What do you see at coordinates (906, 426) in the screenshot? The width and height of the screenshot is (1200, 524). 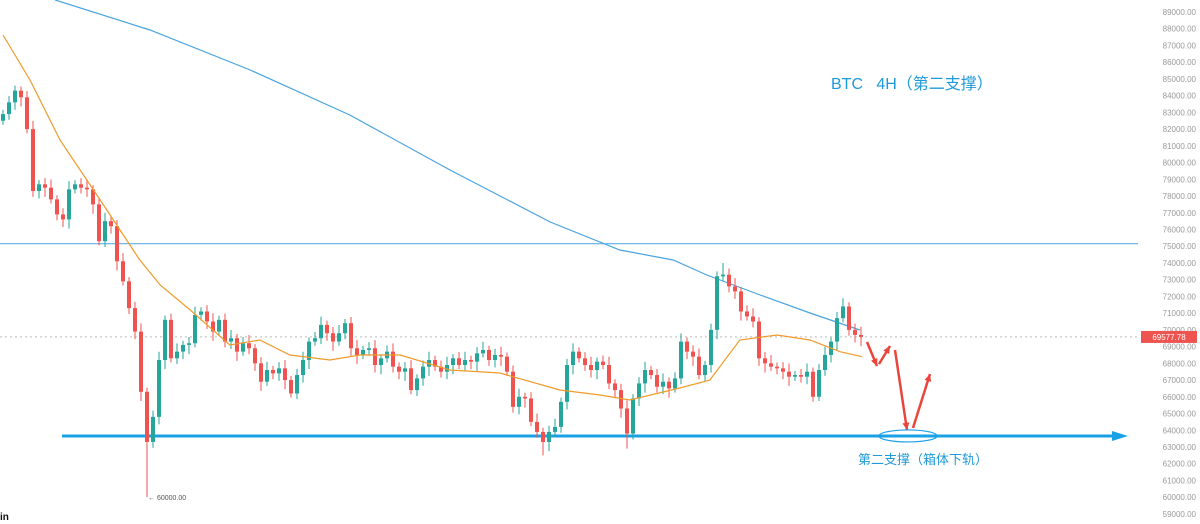 I see `down-arrow-2-head` at bounding box center [906, 426].